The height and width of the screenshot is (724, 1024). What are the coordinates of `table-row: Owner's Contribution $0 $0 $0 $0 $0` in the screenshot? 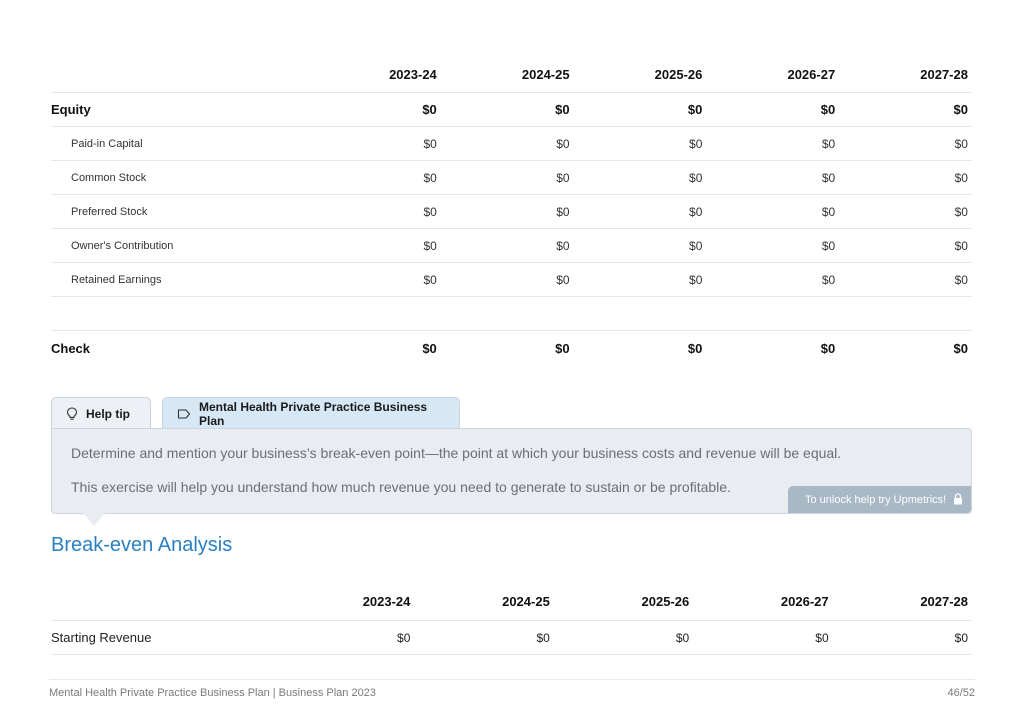 It's located at (511, 246).